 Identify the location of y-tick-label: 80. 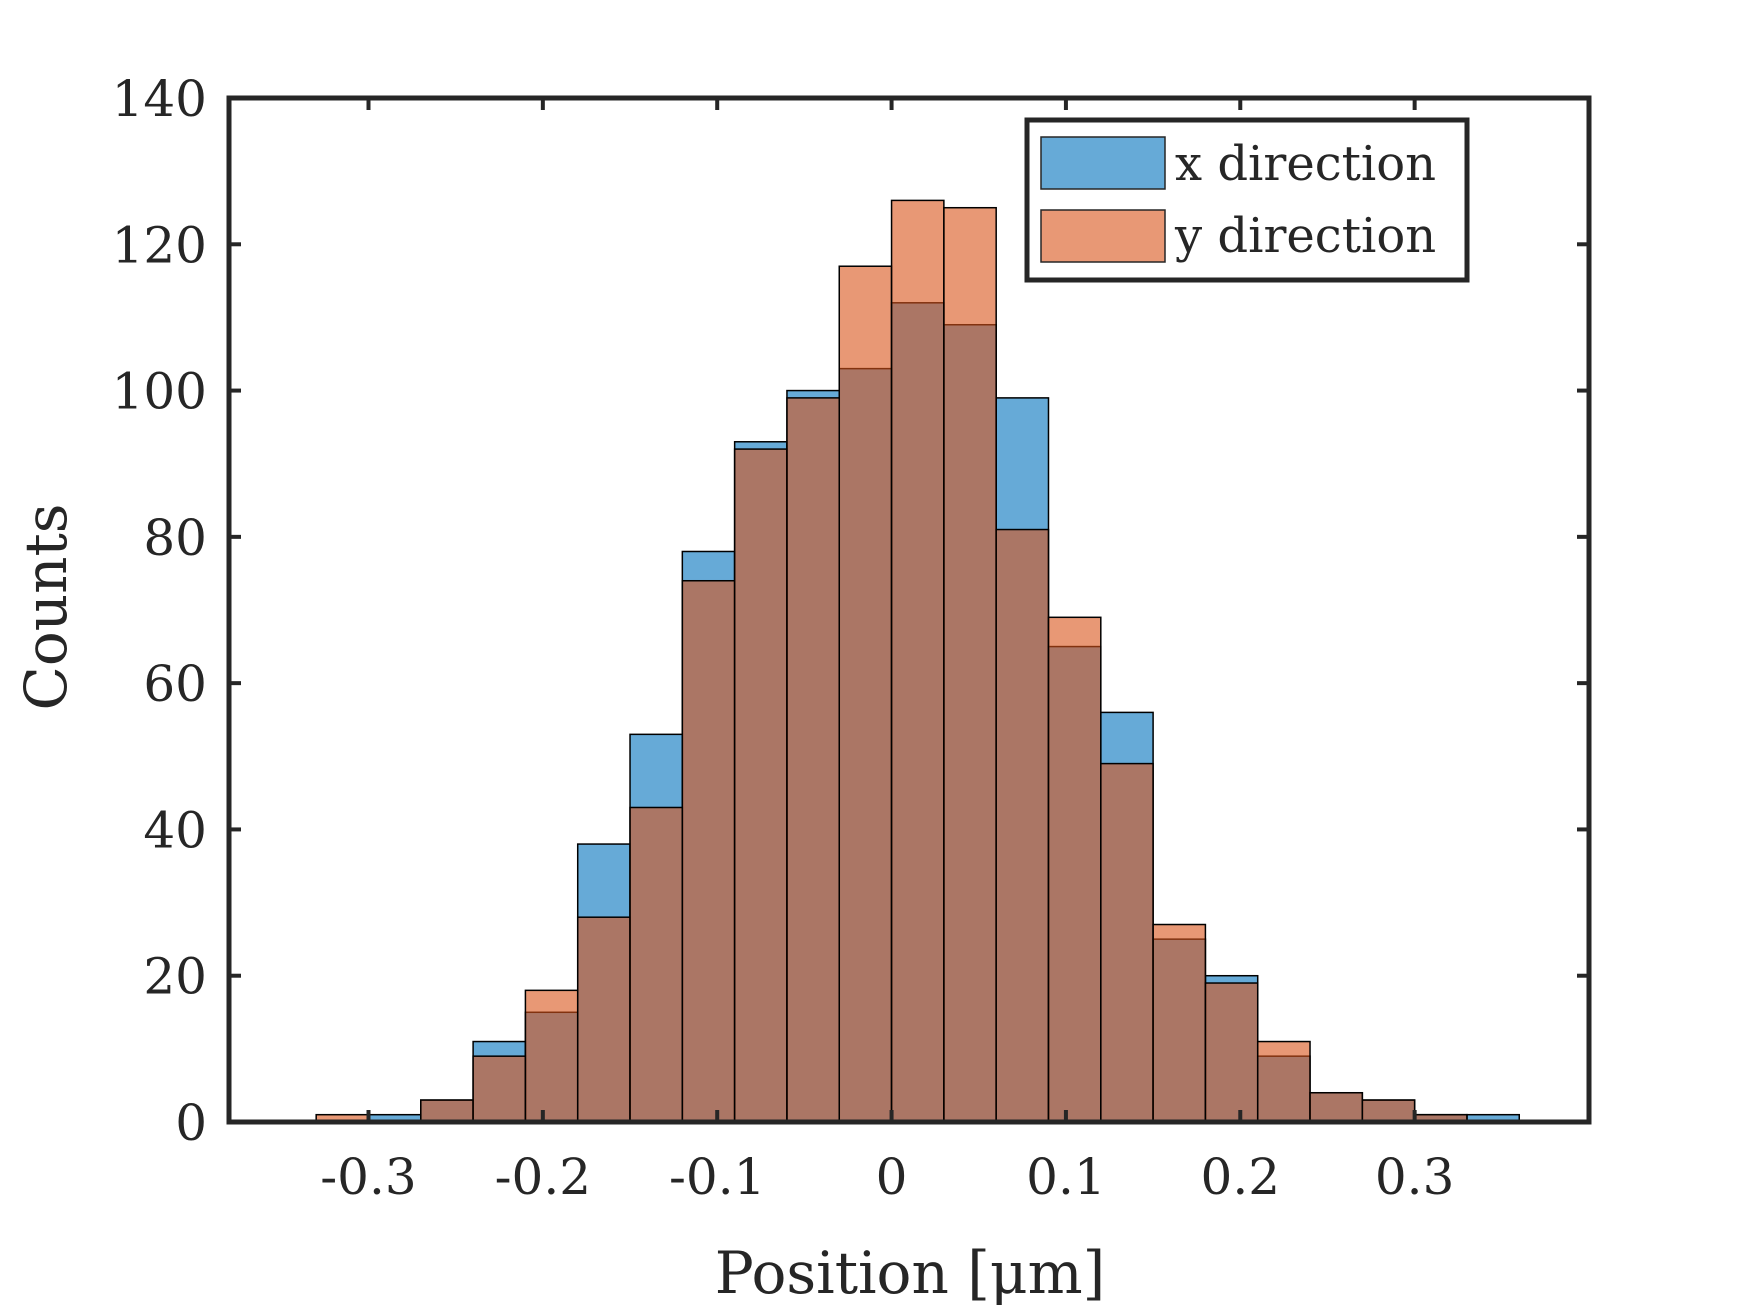
(175, 538).